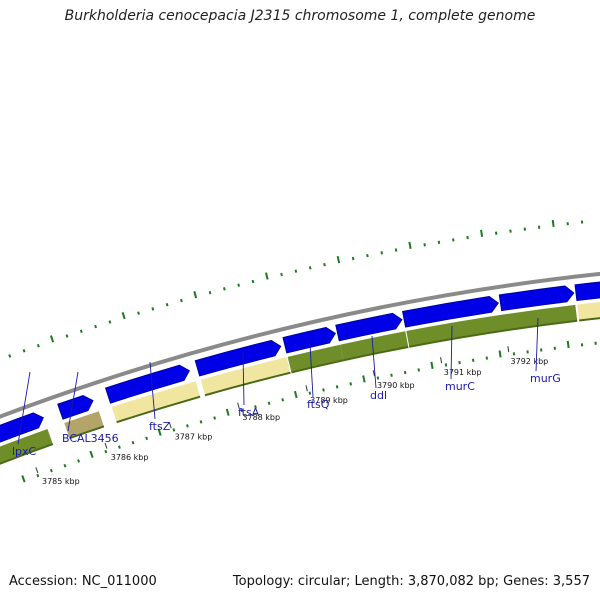 The height and width of the screenshot is (600, 600). Describe the element at coordinates (545, 378) in the screenshot. I see `gene-label: murG` at that location.